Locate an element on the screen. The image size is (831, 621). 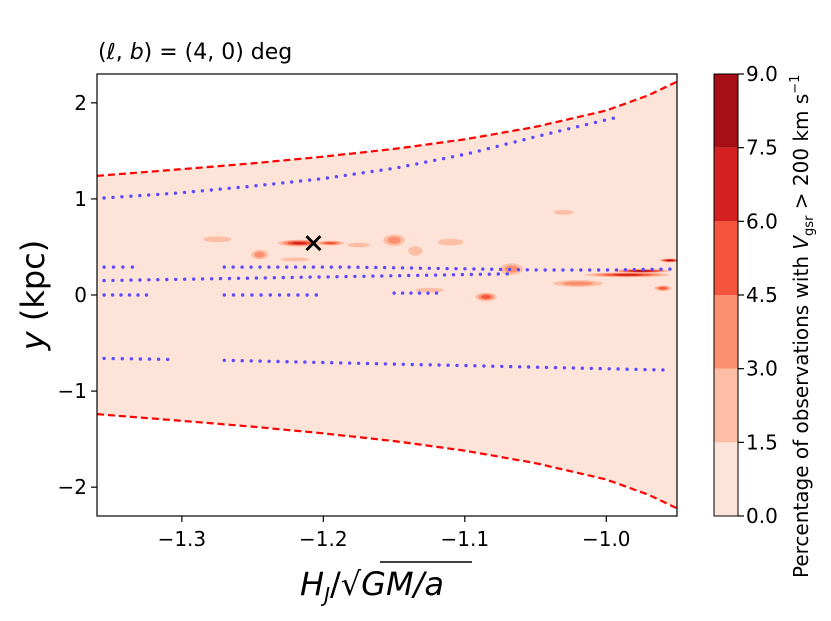
chart-title: (ℓ, b) = (4, 0) deg is located at coordinates (195, 52).